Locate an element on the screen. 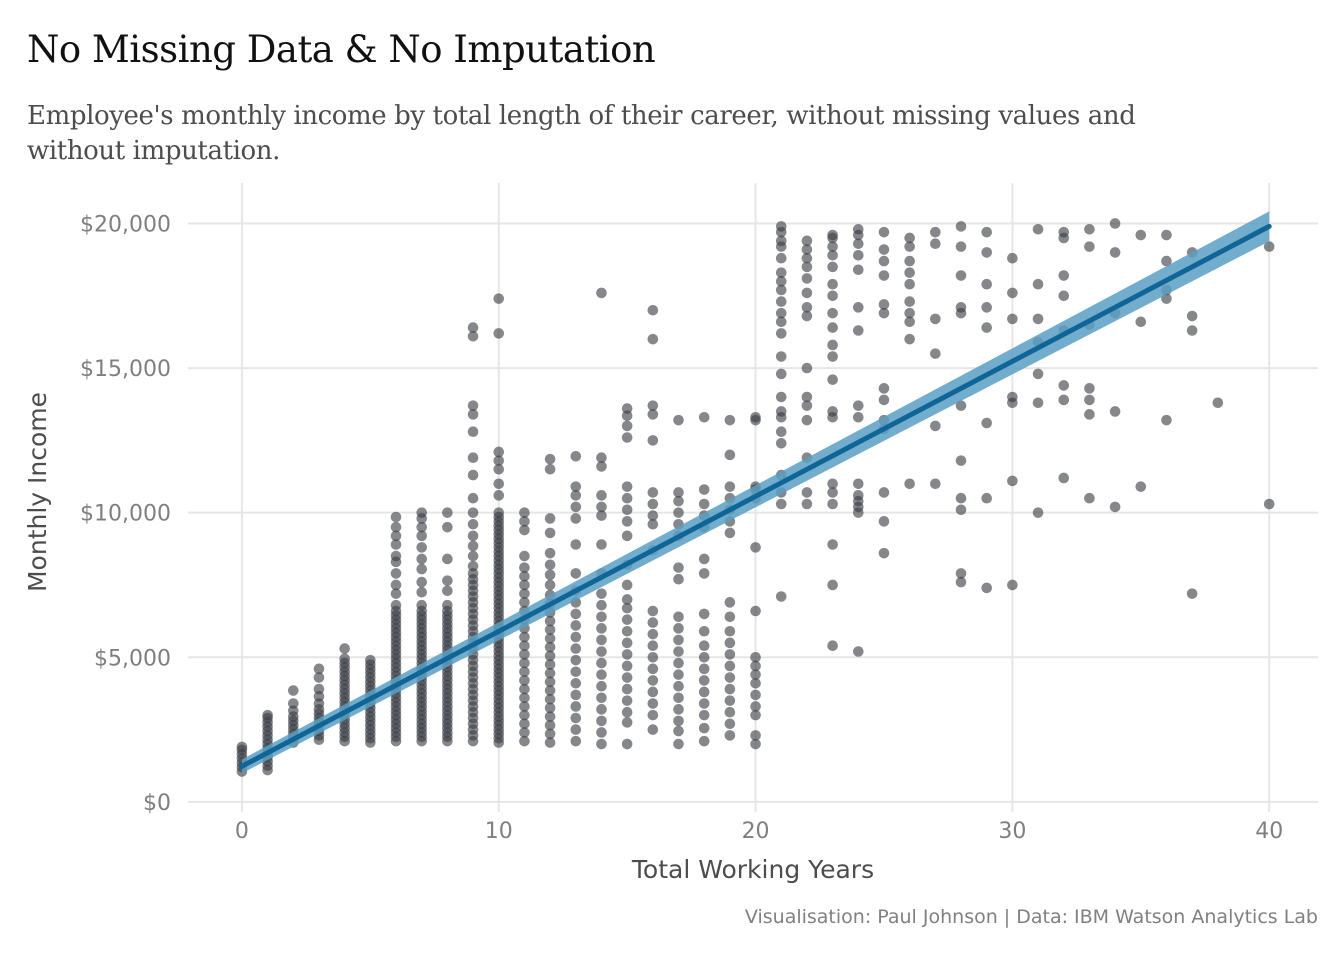 Image resolution: width=1344 pixels, height=960 pixels. x-tick-label: 40 is located at coordinates (1269, 831).